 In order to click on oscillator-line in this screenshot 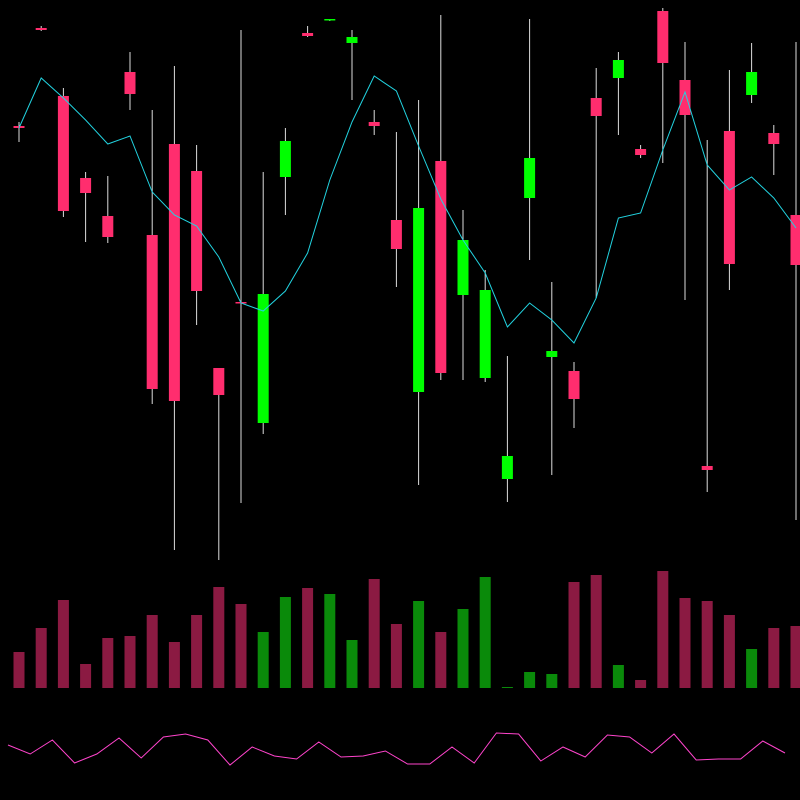, I will do `click(396, 749)`.